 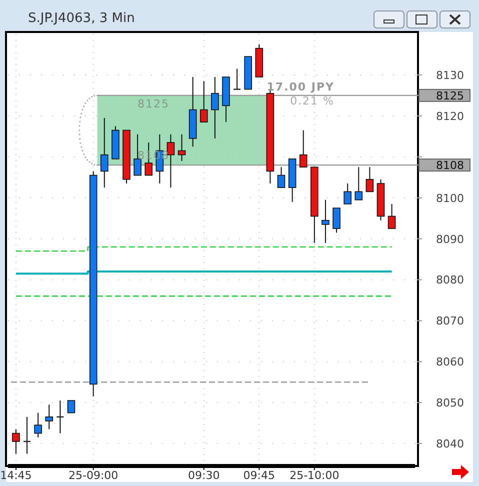 What do you see at coordinates (450, 239) in the screenshot?
I see `y-tick-label: 8090` at bounding box center [450, 239].